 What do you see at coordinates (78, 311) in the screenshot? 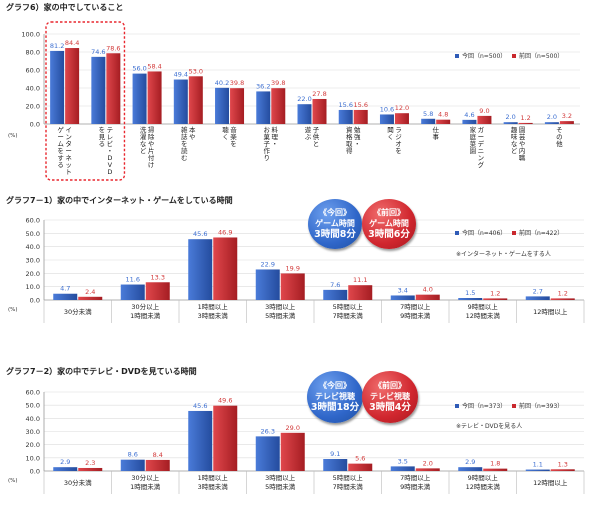
I see `chart2-category-label: 30分未満` at bounding box center [78, 311].